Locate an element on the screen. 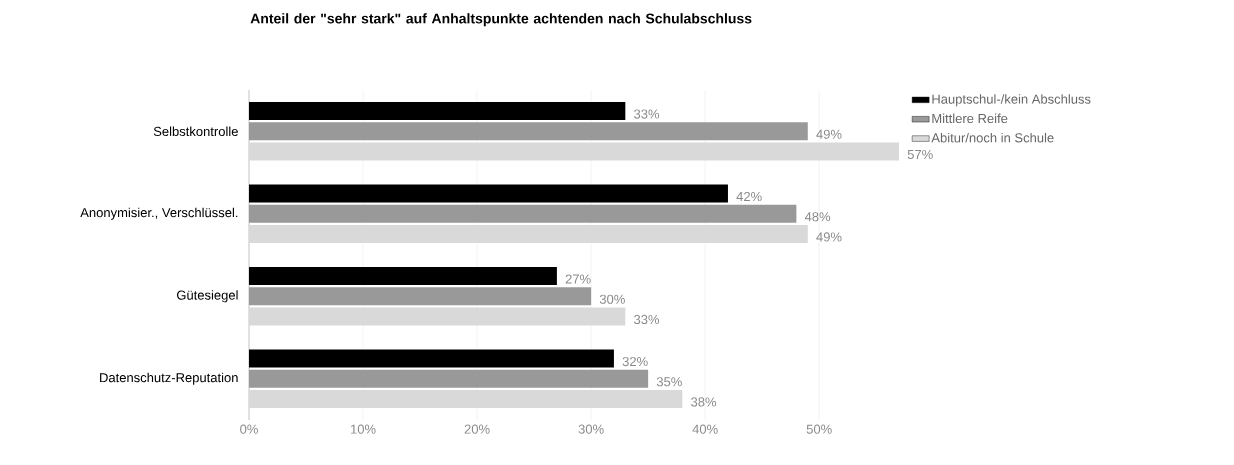 The image size is (1234, 465). legend-label: Abitur/noch in Schule is located at coordinates (992, 137).